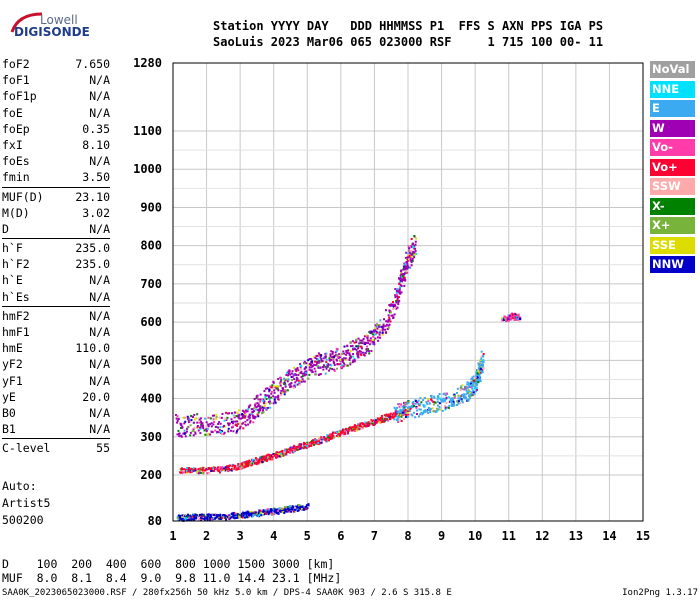  What do you see at coordinates (672, 245) in the screenshot?
I see `legend-item: SSE` at bounding box center [672, 245].